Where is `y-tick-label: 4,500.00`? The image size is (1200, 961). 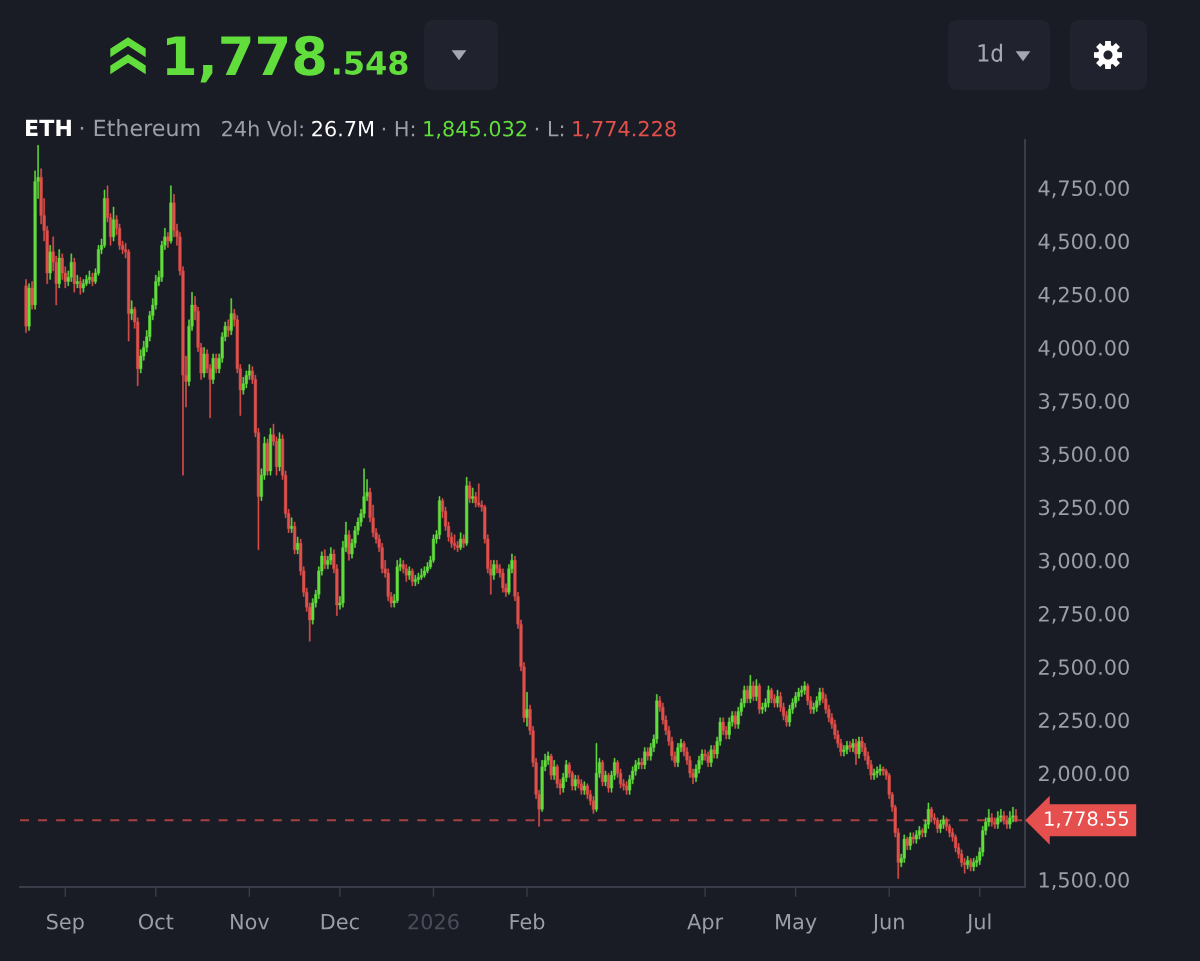 y-tick-label: 4,500.00 is located at coordinates (1083, 242).